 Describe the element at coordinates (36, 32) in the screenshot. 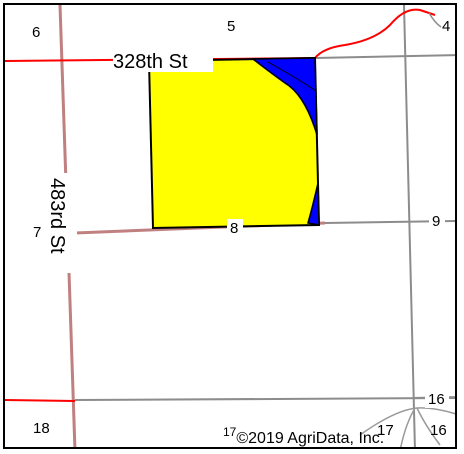

I see `section-label-6: 6` at that location.